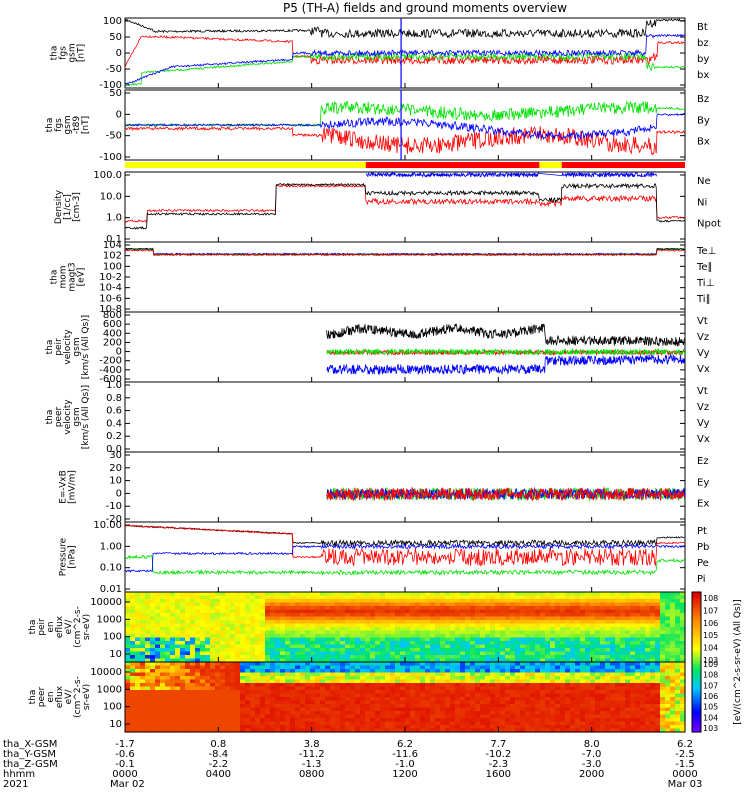 This screenshot has height=800, width=750. What do you see at coordinates (115, 455) in the screenshot?
I see `y-tick-label: 30` at bounding box center [115, 455].